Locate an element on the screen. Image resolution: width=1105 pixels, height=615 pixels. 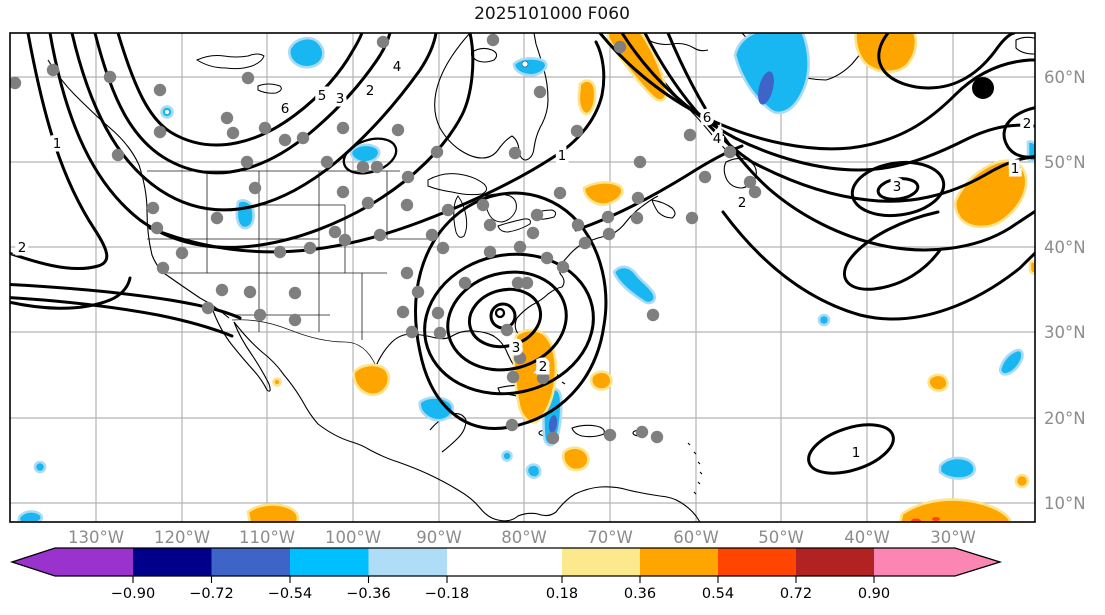
svg-text: 120°W is located at coordinates (182, 537).